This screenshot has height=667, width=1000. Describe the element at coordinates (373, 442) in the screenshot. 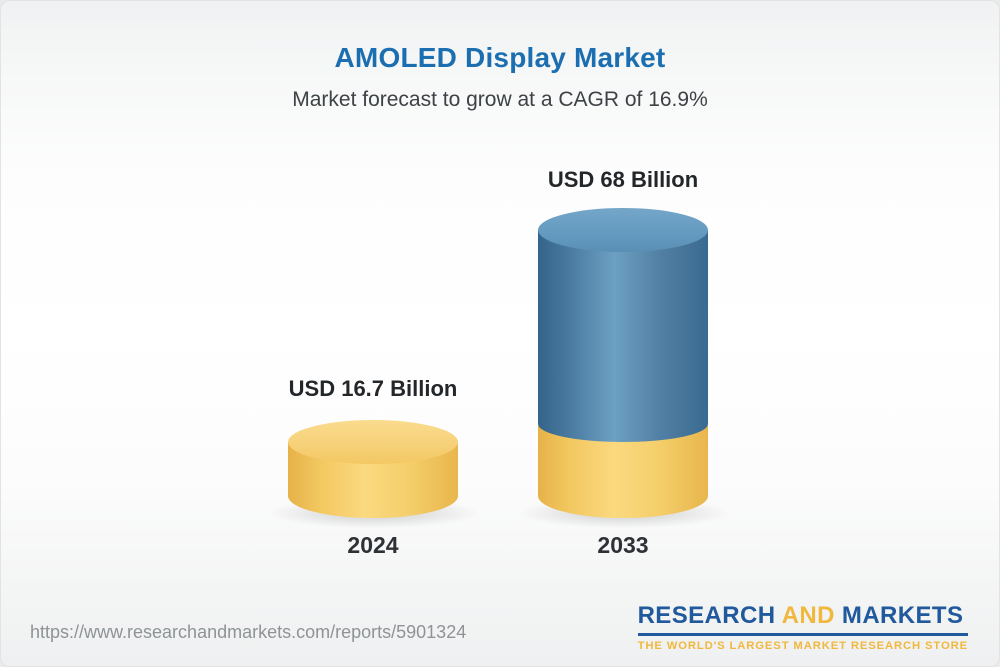

I see `bar-2024-top-ellipse` at that location.